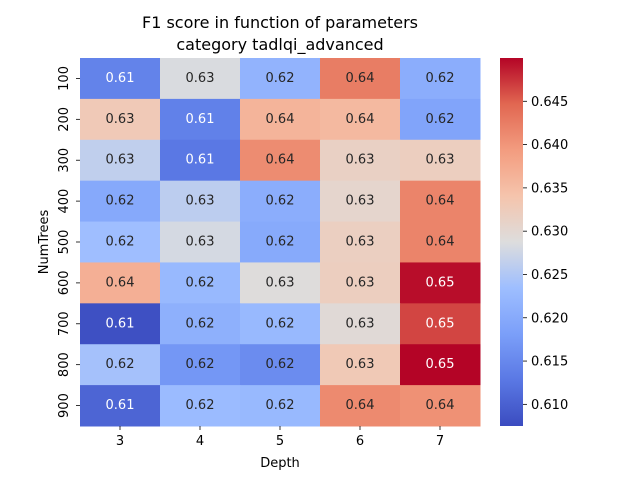  I want to click on y-tick-label: 300, so click(64, 160).